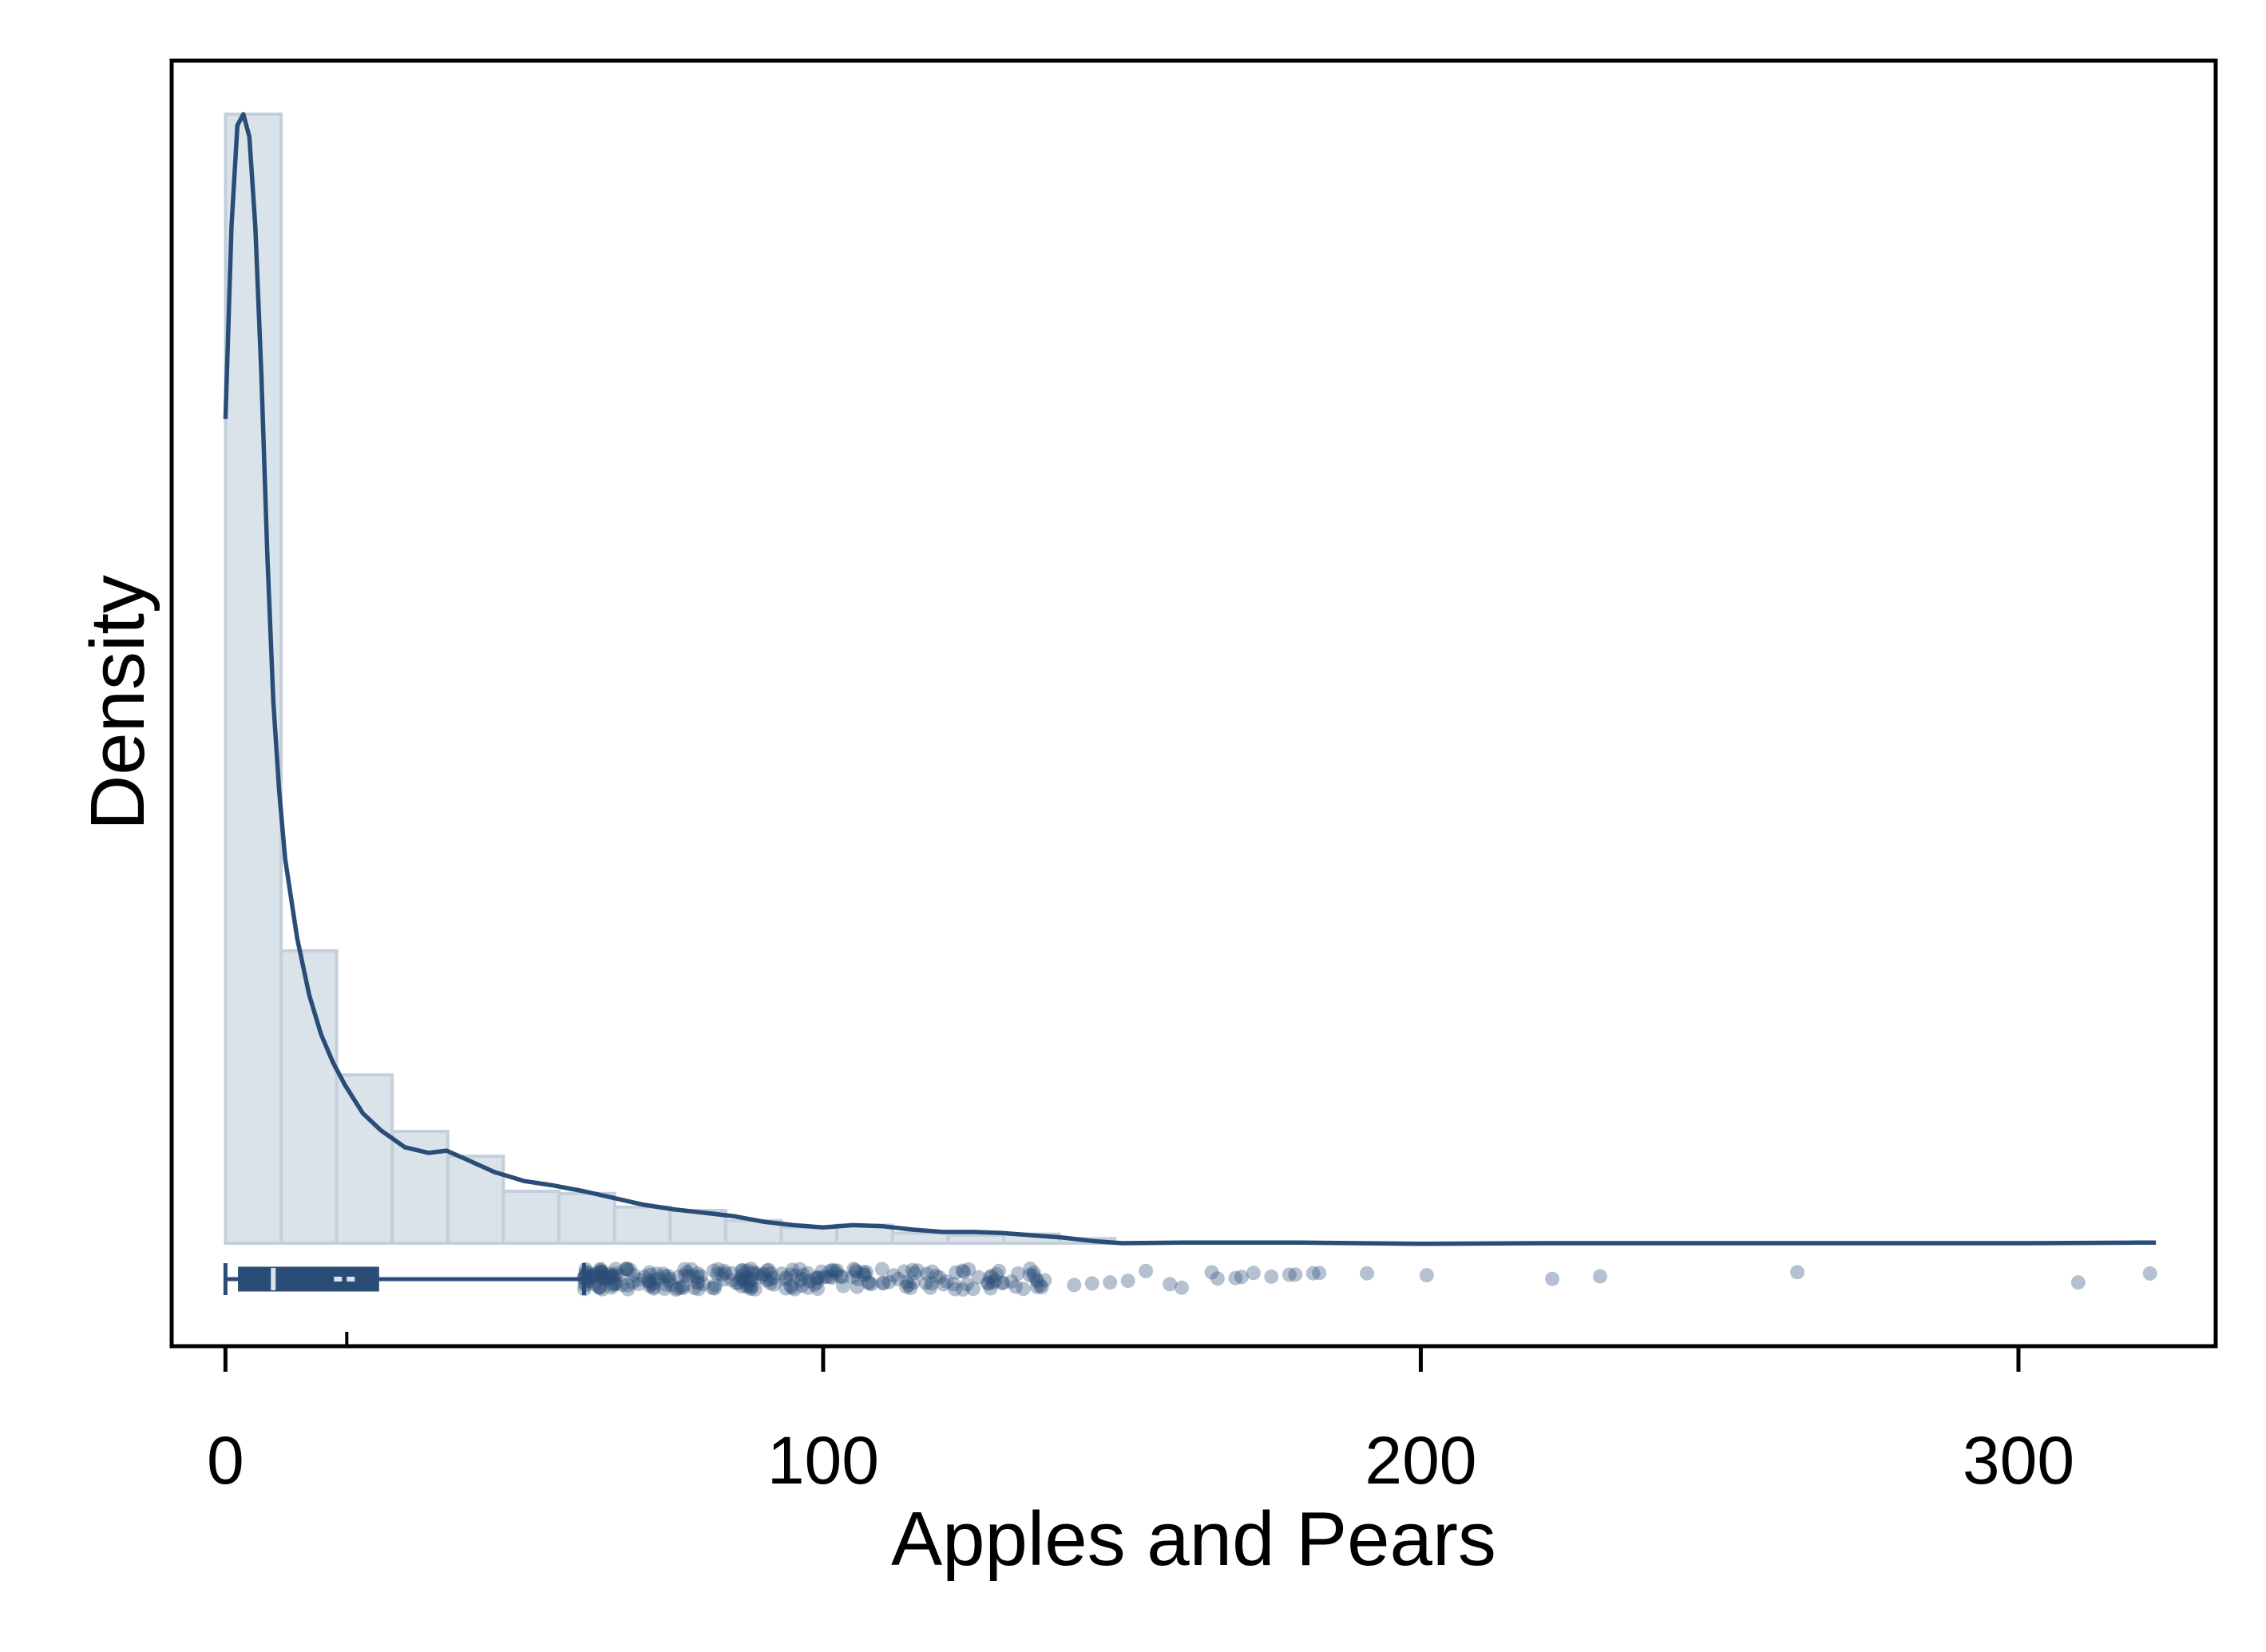 This screenshot has height=1652, width=2266. What do you see at coordinates (1193, 1539) in the screenshot?
I see `x-axis-label: Apples and Pears` at bounding box center [1193, 1539].